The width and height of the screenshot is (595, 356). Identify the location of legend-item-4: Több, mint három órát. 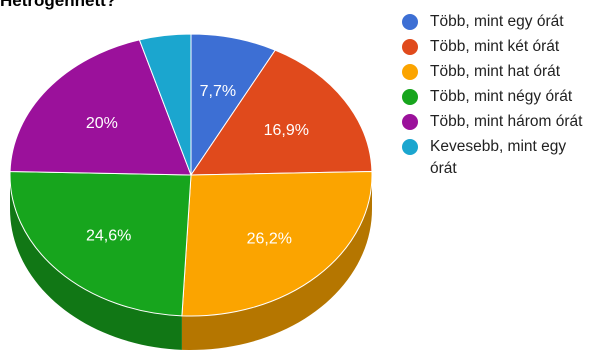
(497, 122).